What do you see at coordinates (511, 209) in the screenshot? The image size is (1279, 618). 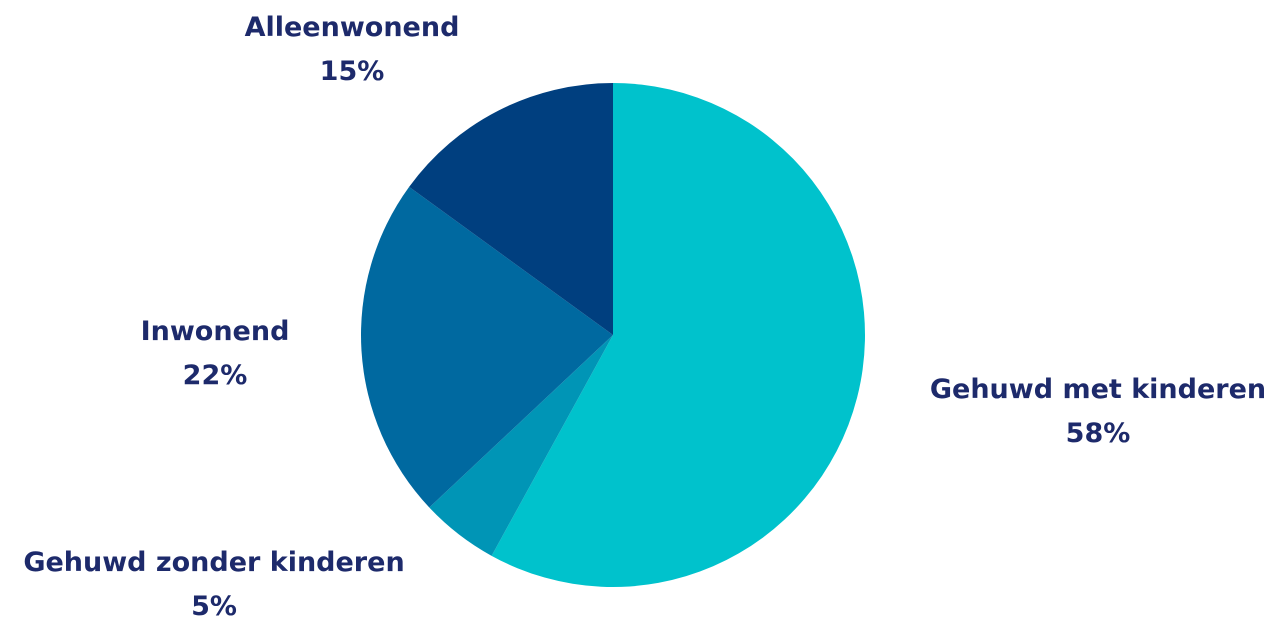 I see `pie-slice-alleenwonend` at bounding box center [511, 209].